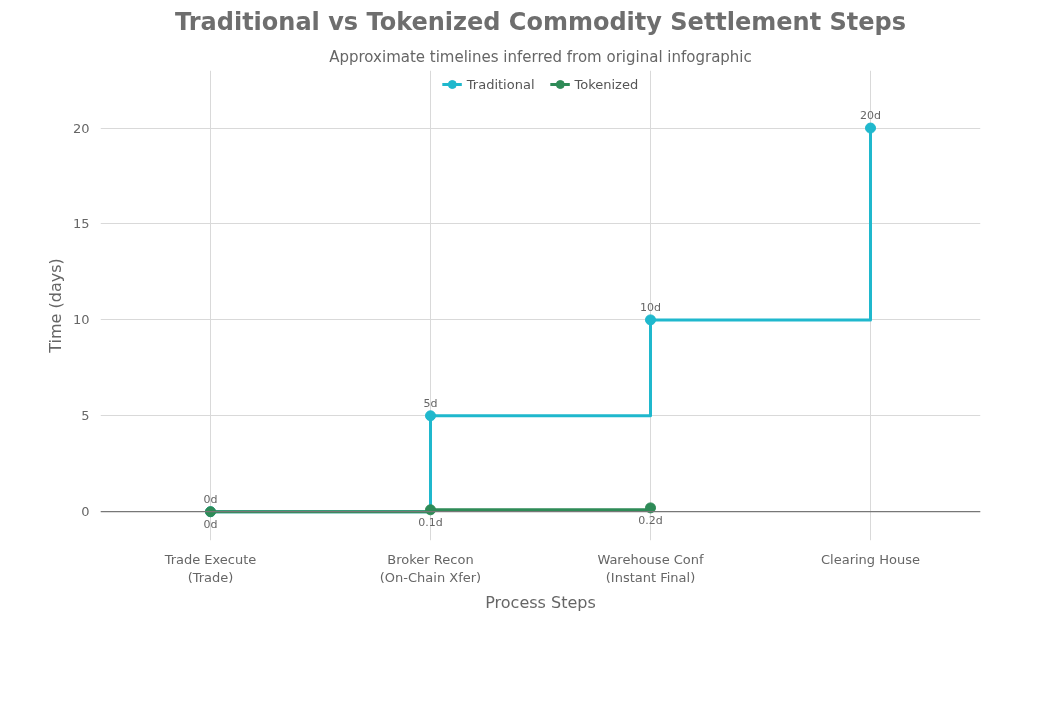 Image resolution: width=1038 pixels, height=702 pixels. I want to click on y-tick-label: 20, so click(81, 128).